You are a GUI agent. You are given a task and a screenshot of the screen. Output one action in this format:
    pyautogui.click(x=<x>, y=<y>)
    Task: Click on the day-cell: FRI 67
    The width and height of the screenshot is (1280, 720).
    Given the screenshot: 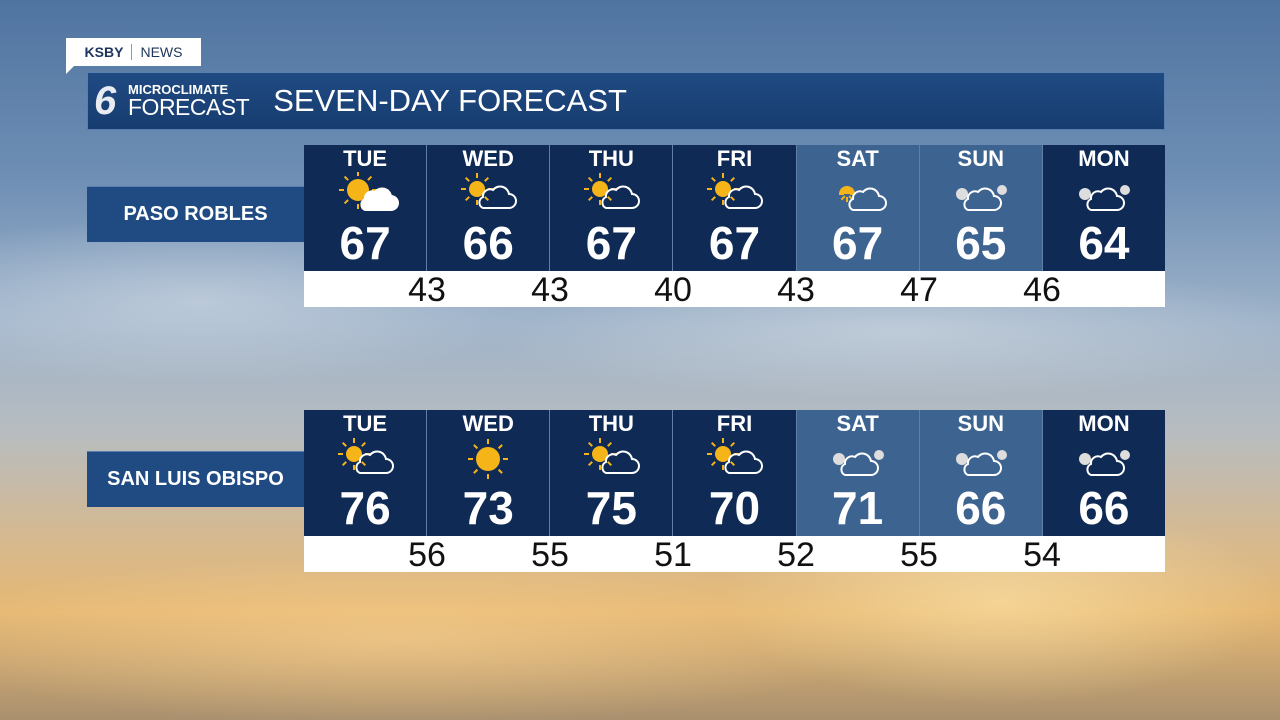 What is the action you would take?
    pyautogui.click(x=735, y=208)
    